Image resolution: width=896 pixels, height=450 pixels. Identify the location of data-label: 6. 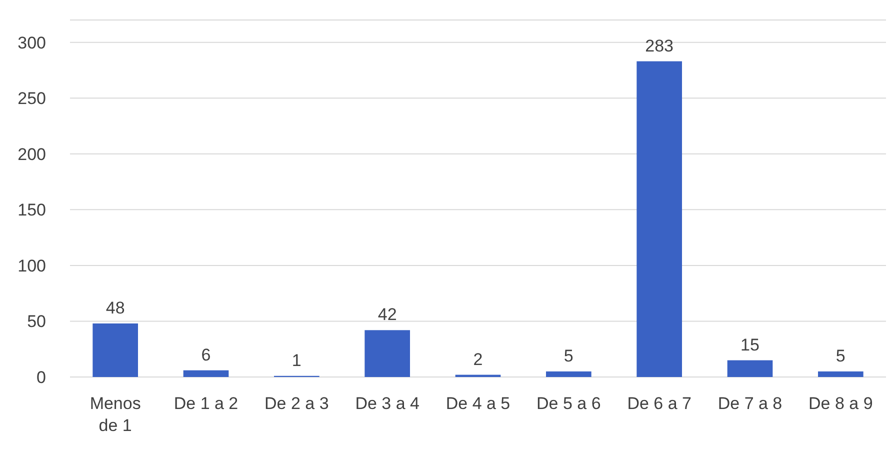
(206, 354).